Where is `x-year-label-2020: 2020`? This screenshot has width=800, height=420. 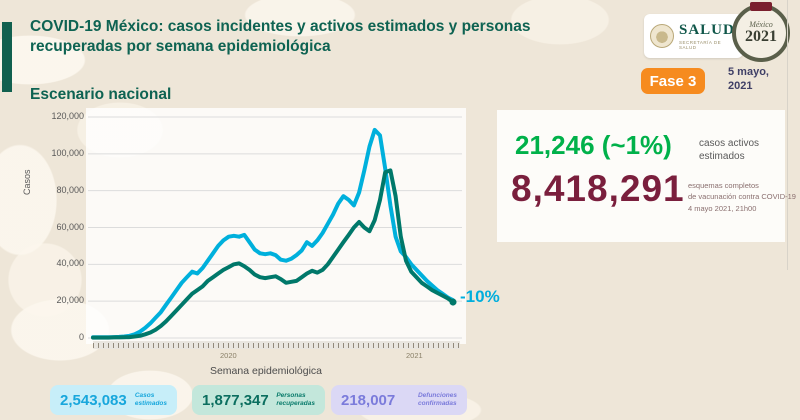
x-year-label-2020: 2020 is located at coordinates (228, 355).